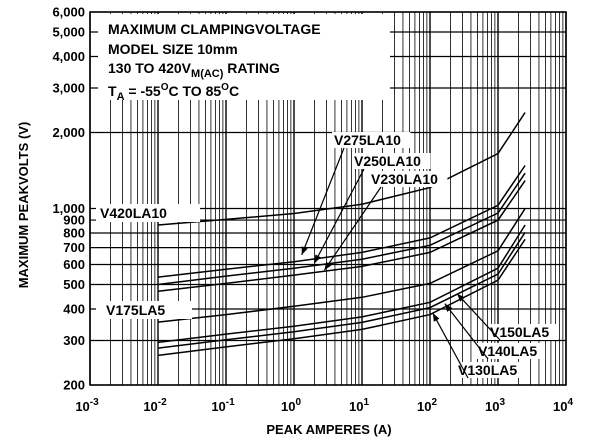  What do you see at coordinates (359, 405) in the screenshot?
I see `x-tick-label: 10¹` at bounding box center [359, 405].